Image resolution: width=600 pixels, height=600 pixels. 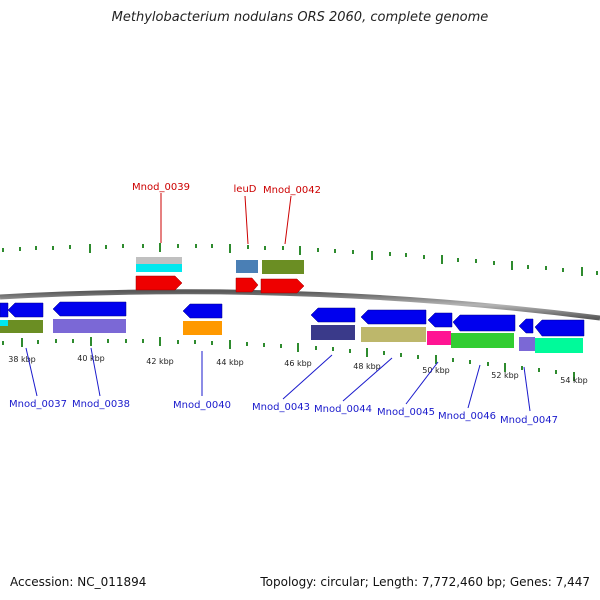 I want to click on kbp-label: 46 kbp, so click(x=298, y=363).